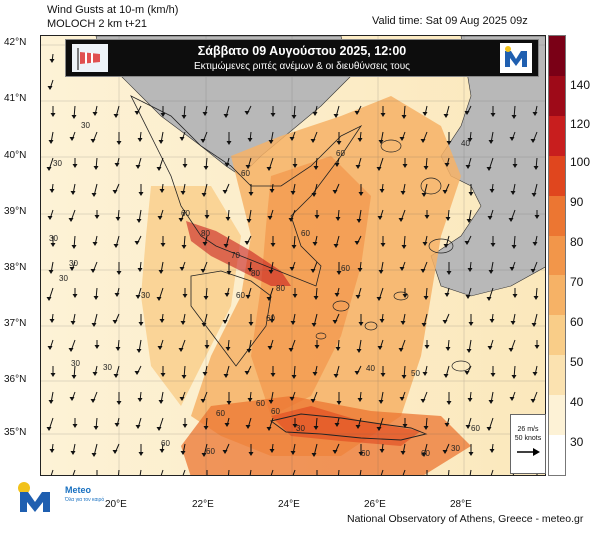 The image size is (607, 540). What do you see at coordinates (375, 504) in the screenshot?
I see `lon-label-26: 26°E` at bounding box center [375, 504].